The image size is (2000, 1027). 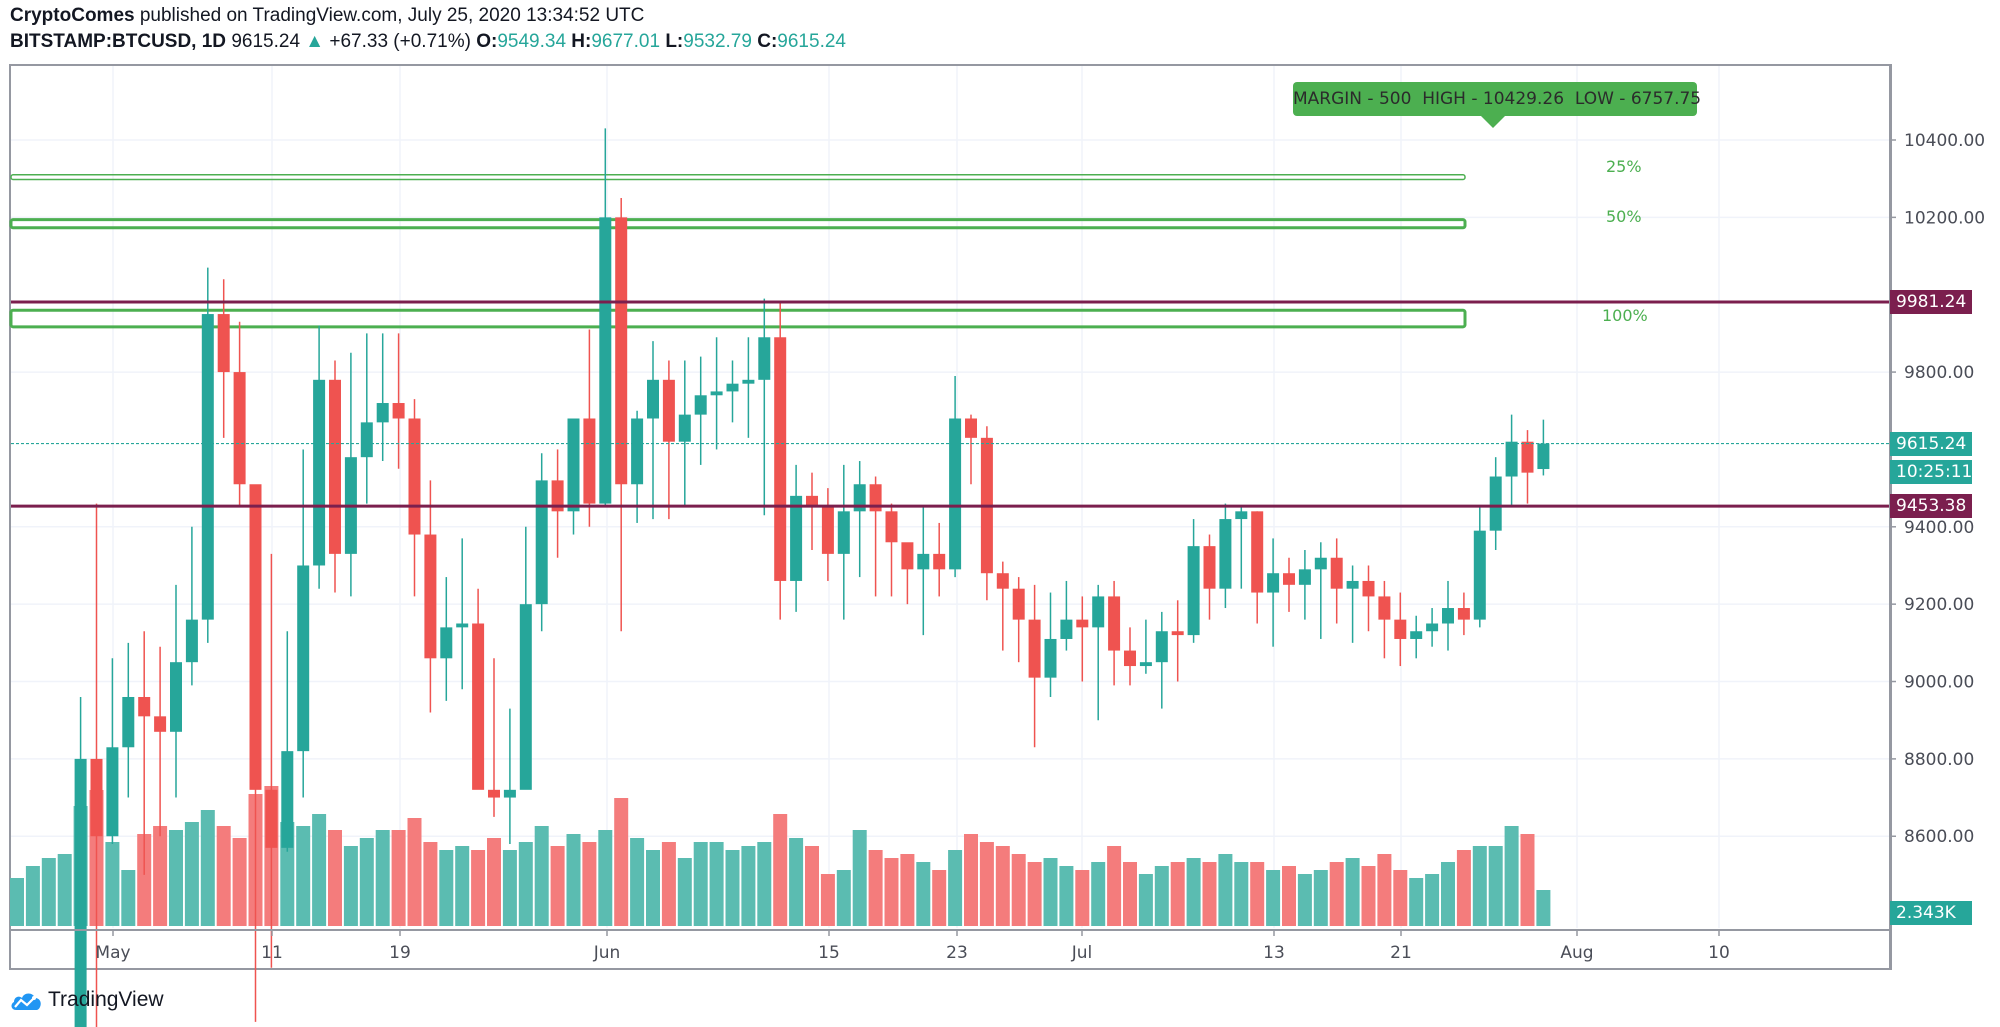 What do you see at coordinates (72, 15) in the screenshot?
I see `author-name: CryptoComes` at bounding box center [72, 15].